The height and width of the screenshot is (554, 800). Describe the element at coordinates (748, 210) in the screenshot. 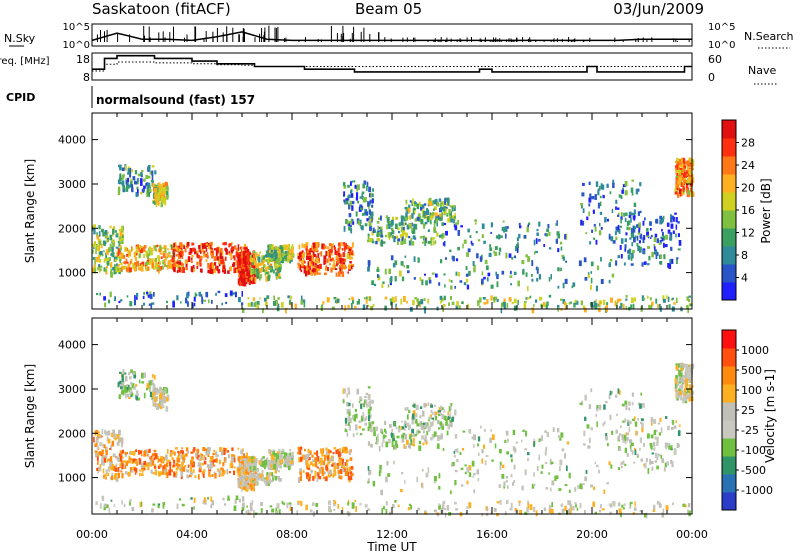

I see `colorbar-tick-label: 16` at that location.